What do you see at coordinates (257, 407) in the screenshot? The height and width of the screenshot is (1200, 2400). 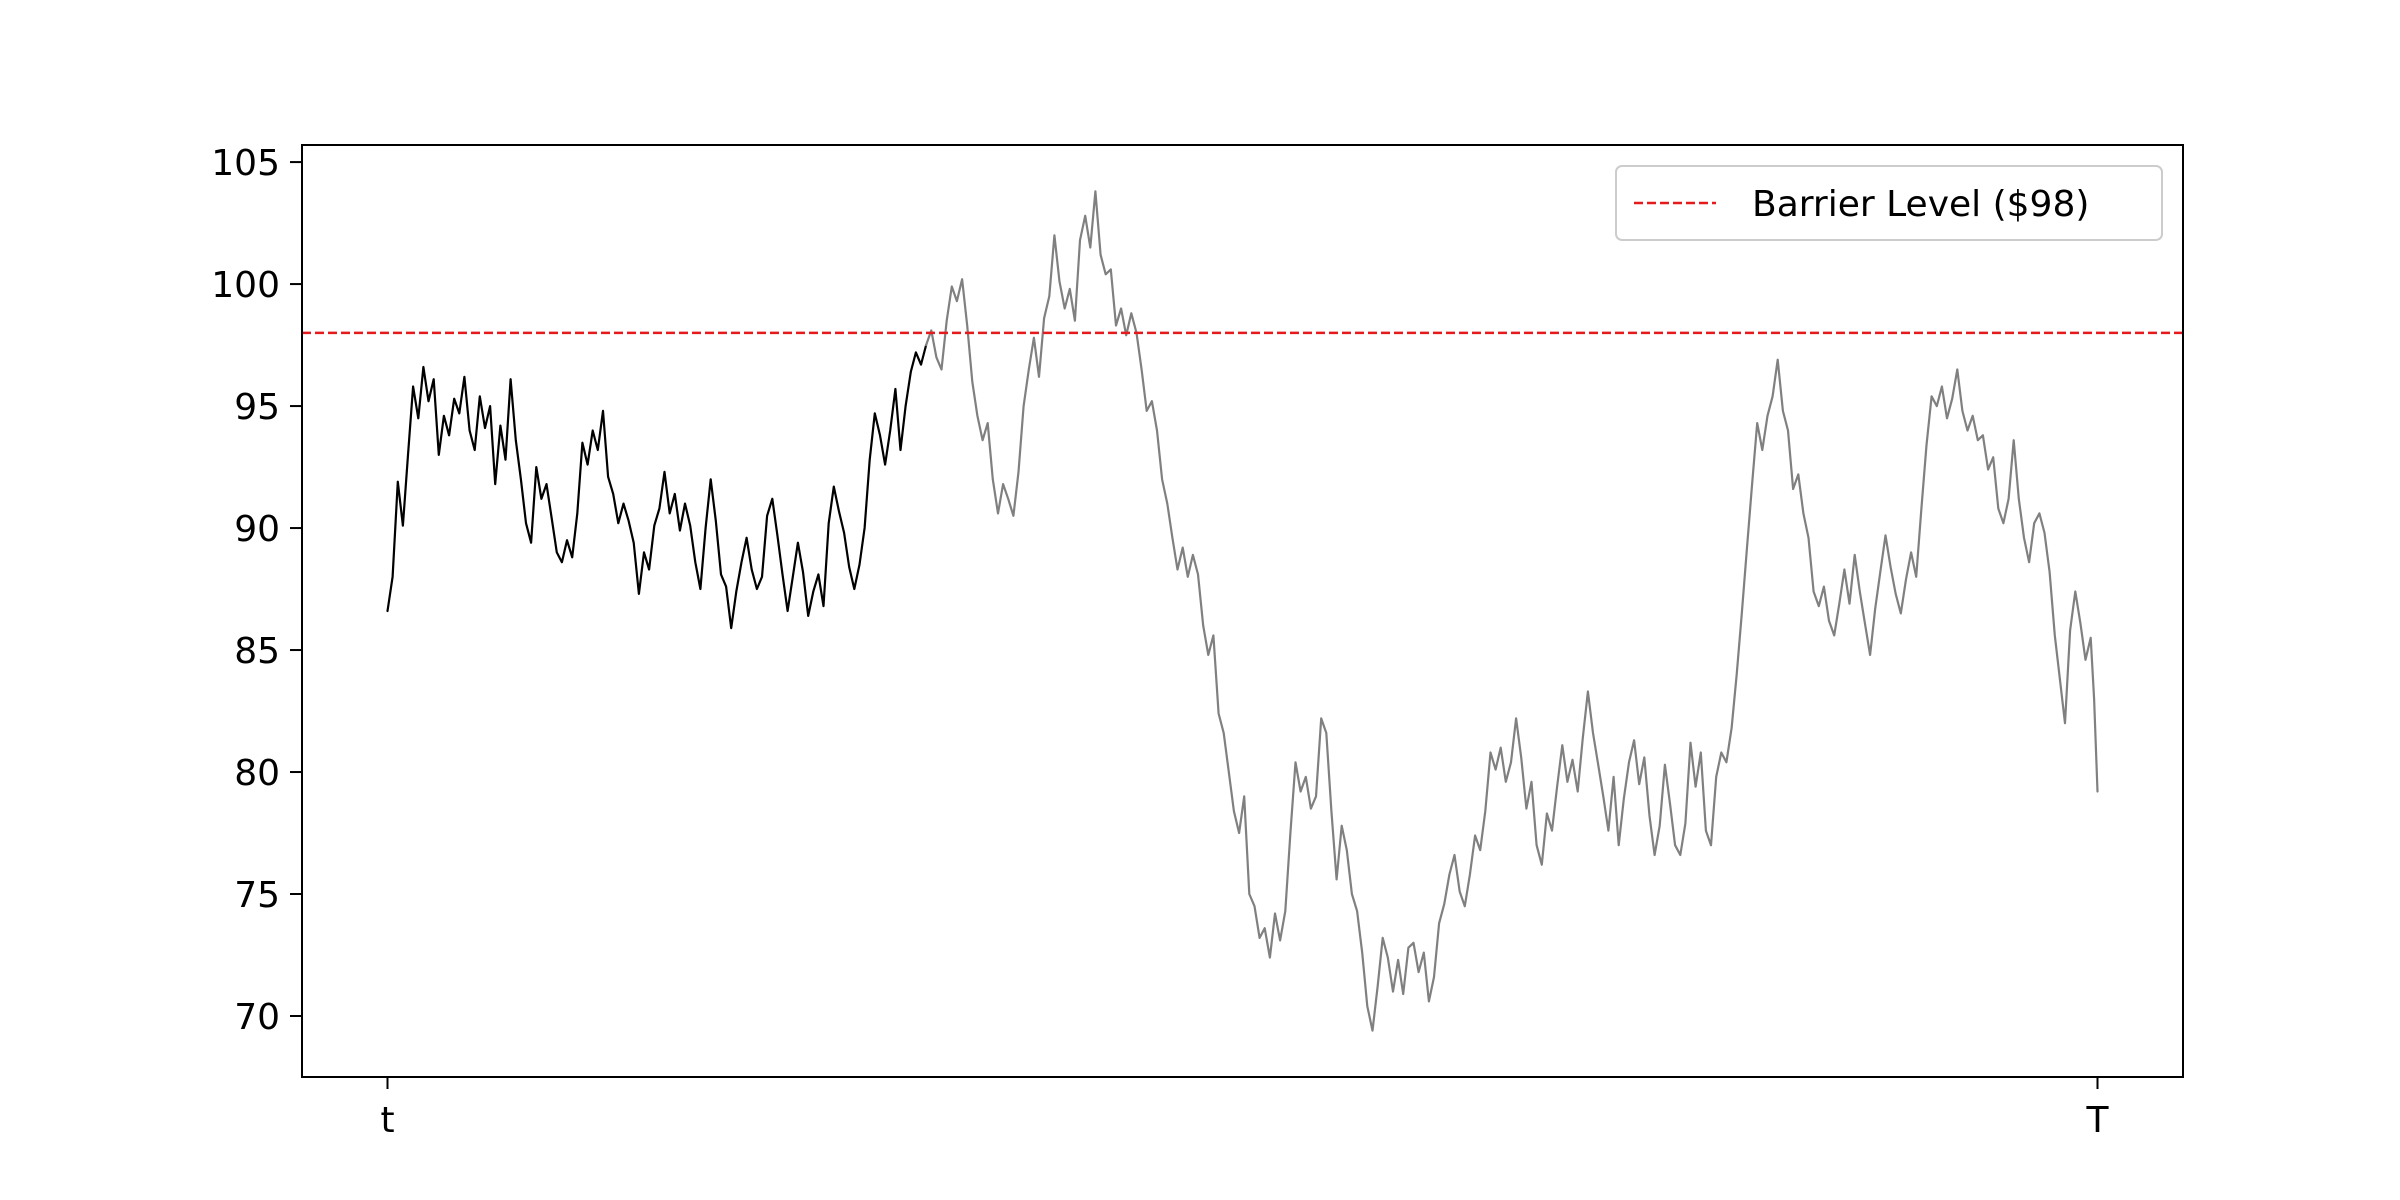 I see `y-tick-label: 95` at bounding box center [257, 407].